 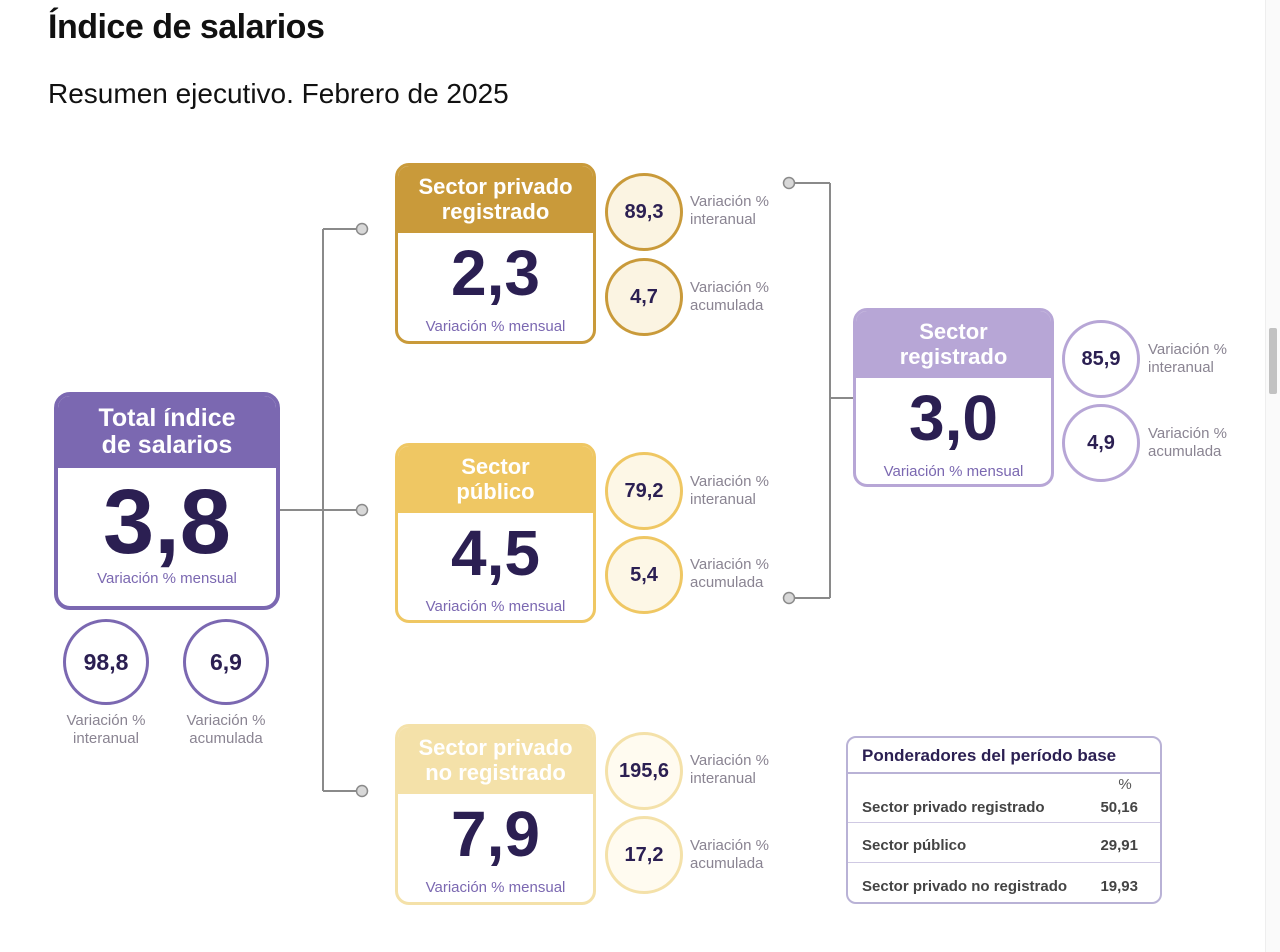 What do you see at coordinates (965, 886) in the screenshot?
I see `ponderadores-row-label: Sector privado no registrado` at bounding box center [965, 886].